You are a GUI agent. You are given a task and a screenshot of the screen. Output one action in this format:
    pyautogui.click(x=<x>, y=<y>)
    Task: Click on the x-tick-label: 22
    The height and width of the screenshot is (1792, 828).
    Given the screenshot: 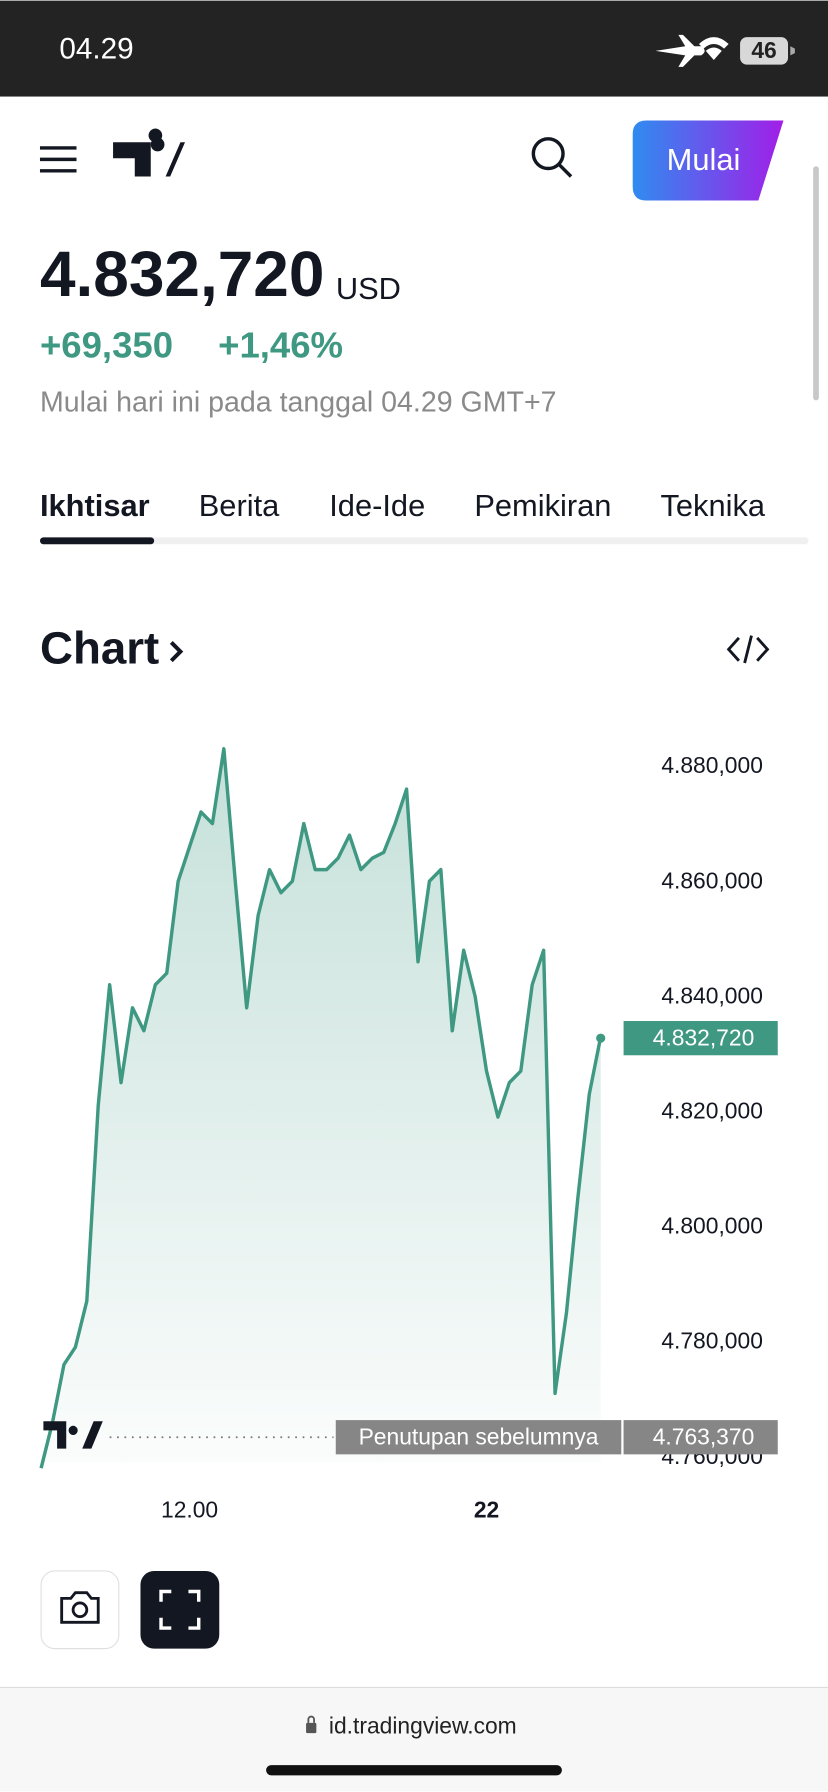 What is the action you would take?
    pyautogui.click(x=486, y=1510)
    